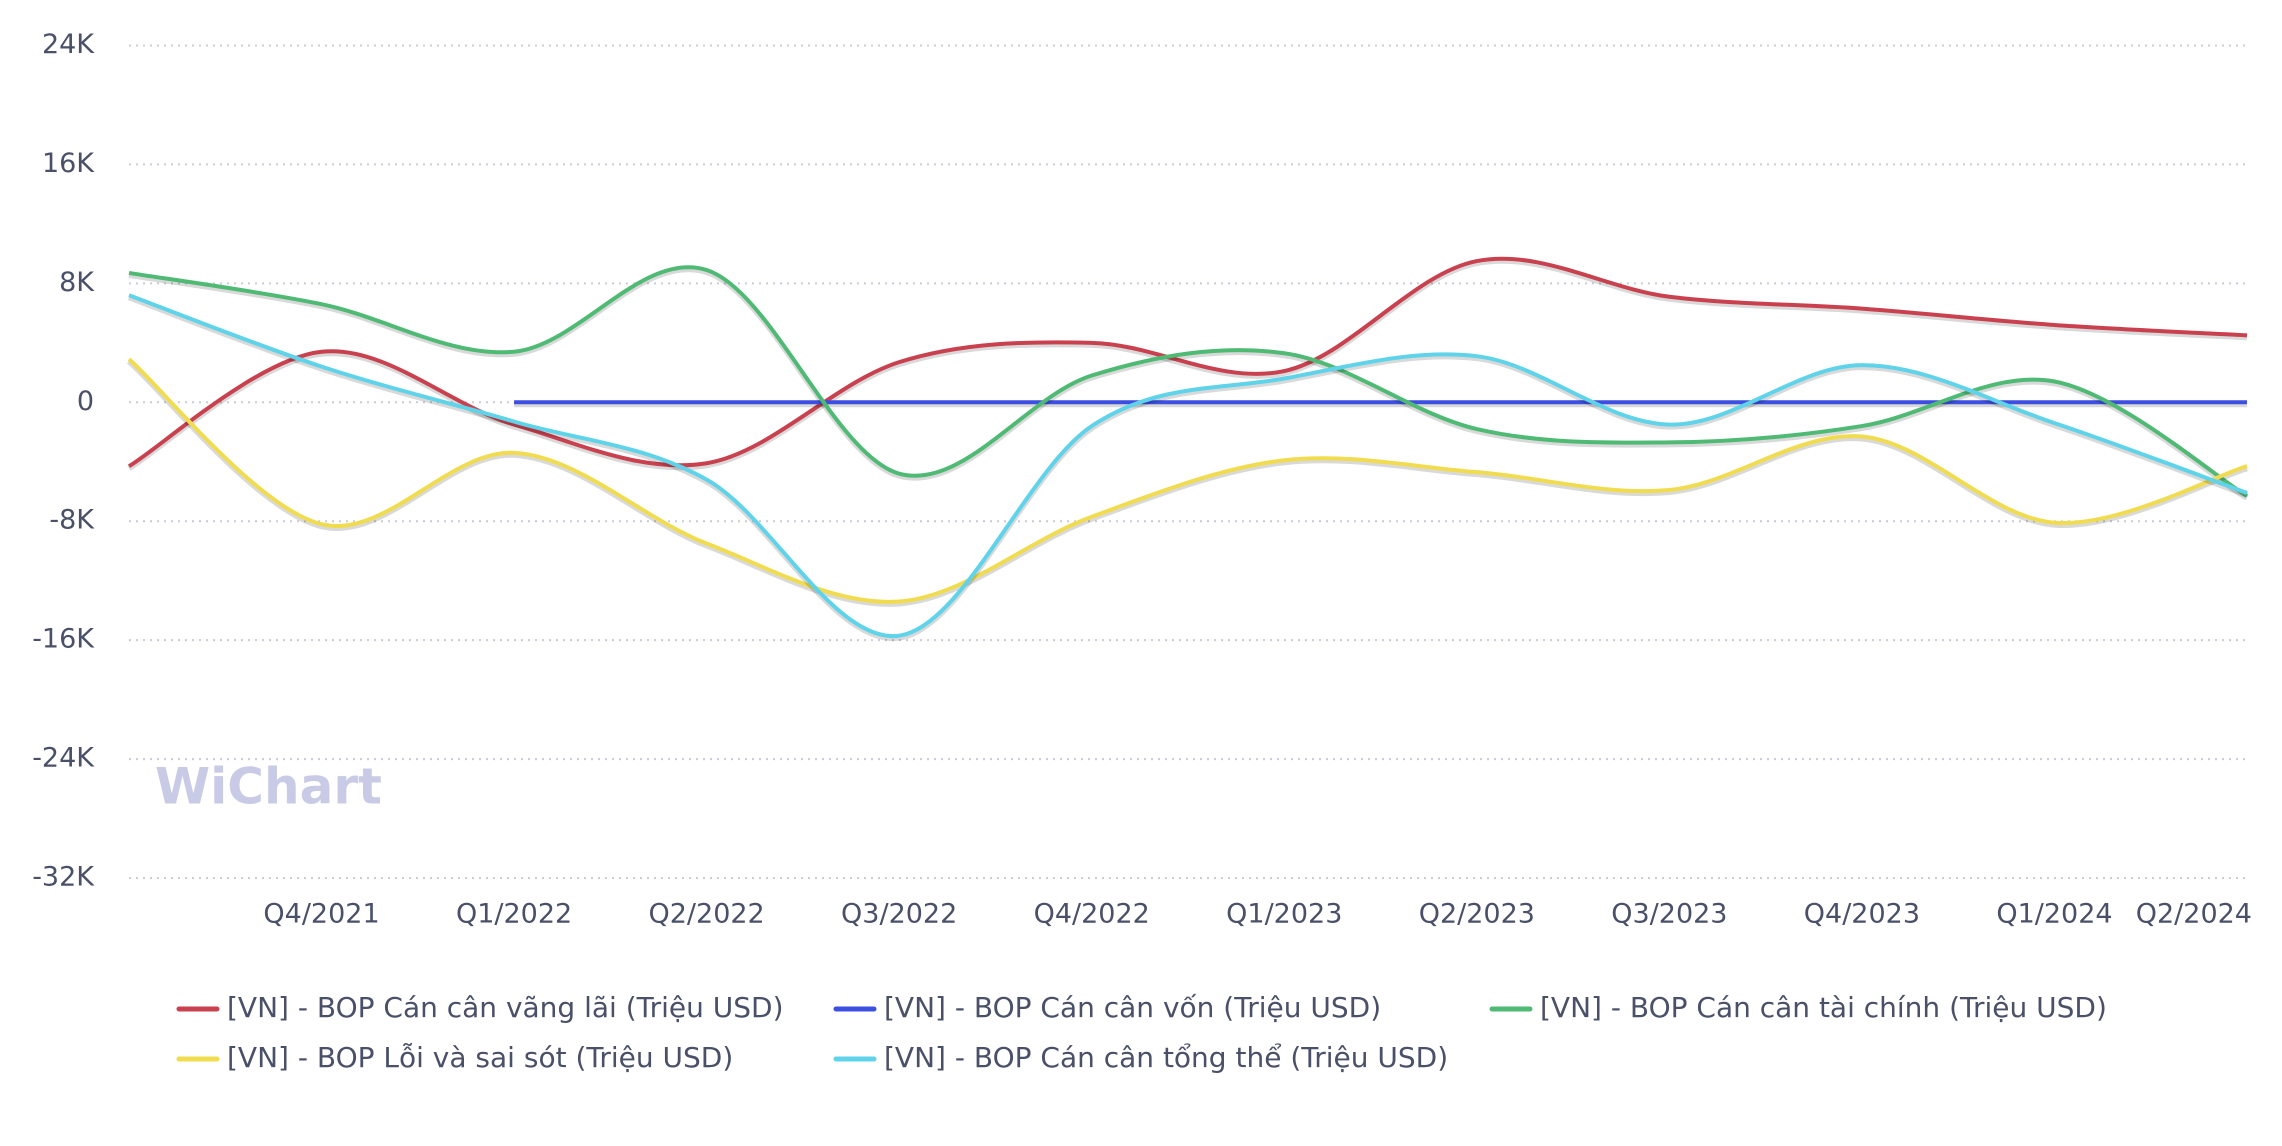 The image size is (2282, 1146). I want to click on x-tick-label: Q2/2023, so click(1477, 914).